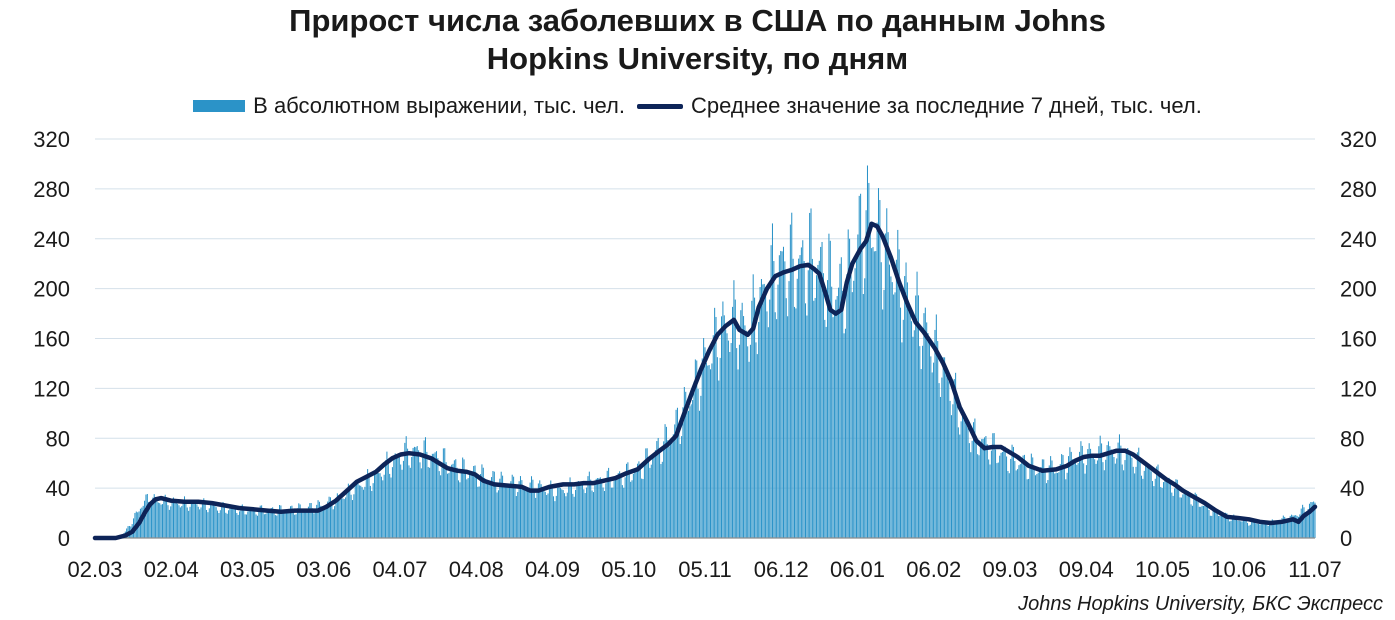 The image size is (1395, 620). Describe the element at coordinates (1358, 388) in the screenshot. I see `y-tick-label-right: 120` at that location.